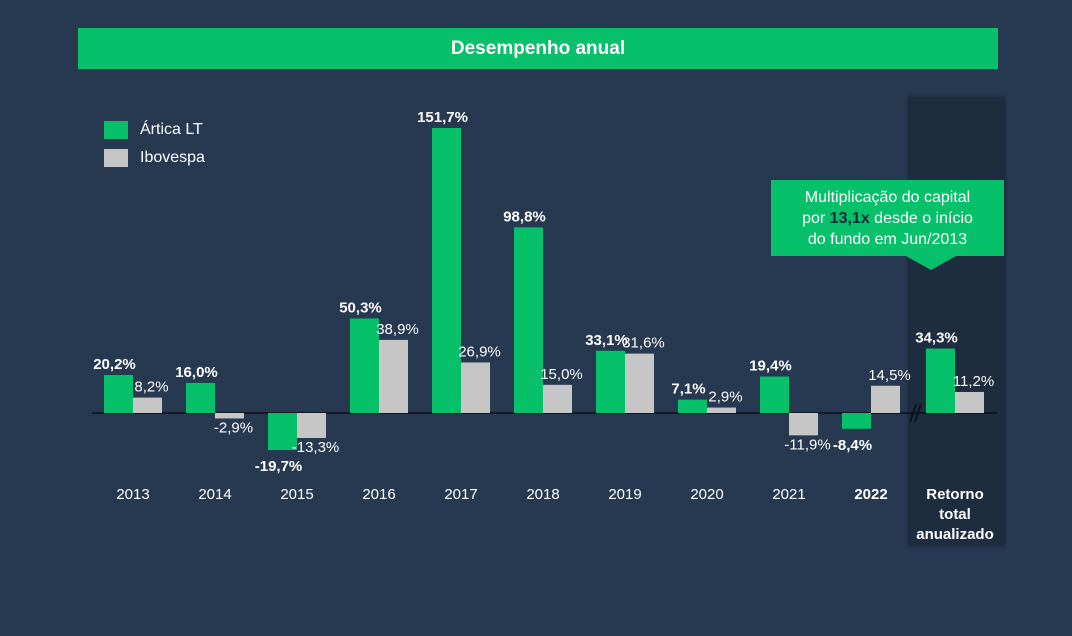 This screenshot has height=636, width=1072. Describe the element at coordinates (132, 494) in the screenshot. I see `x-tick-label: 2013` at that location.